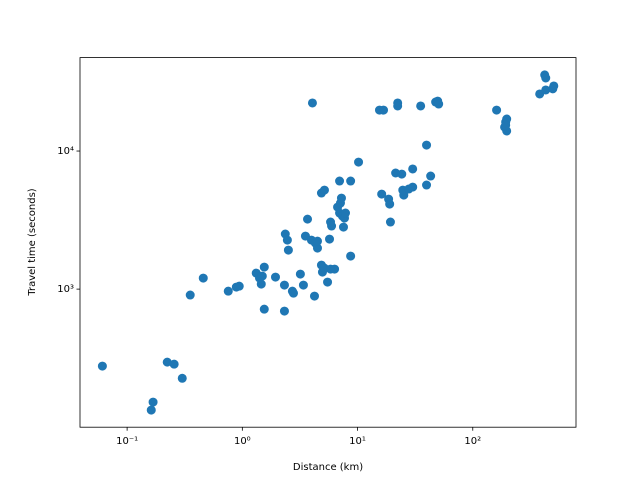 Image resolution: width=640 pixels, height=484 pixels. I want to click on x-tick-label: 10¹, so click(357, 441).